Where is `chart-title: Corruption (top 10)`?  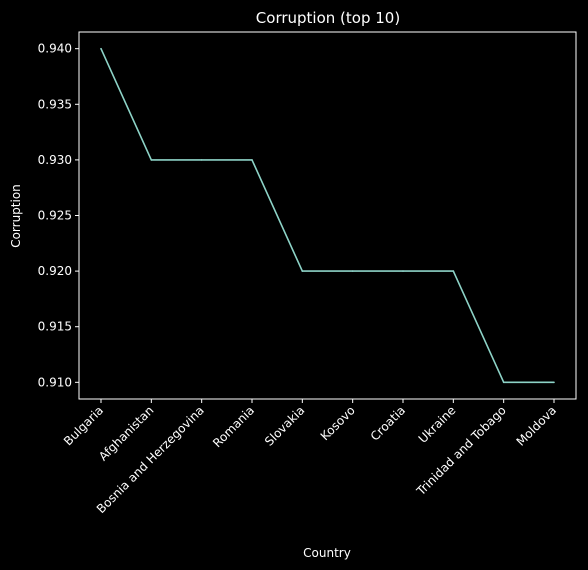 chart-title: Corruption (top 10) is located at coordinates (328, 18).